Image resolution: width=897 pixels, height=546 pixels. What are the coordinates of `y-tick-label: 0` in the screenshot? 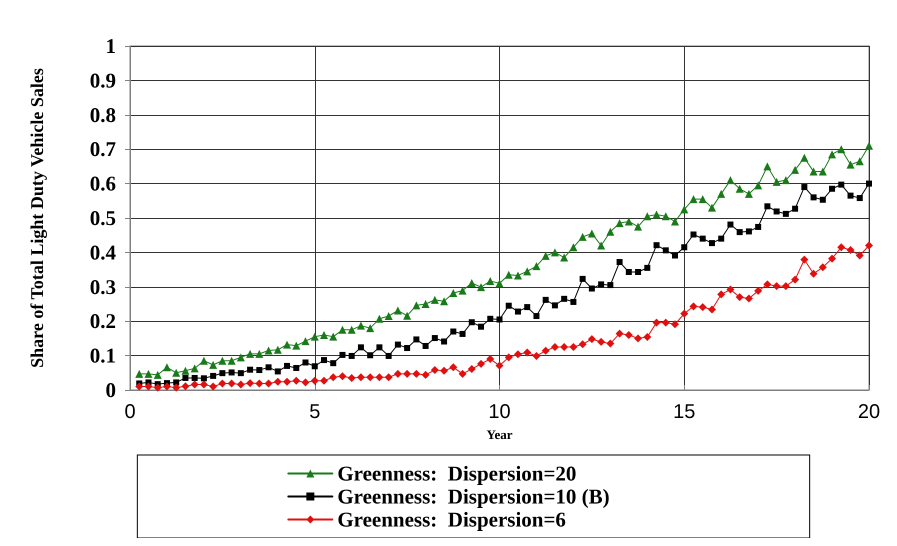 It's located at (111, 390).